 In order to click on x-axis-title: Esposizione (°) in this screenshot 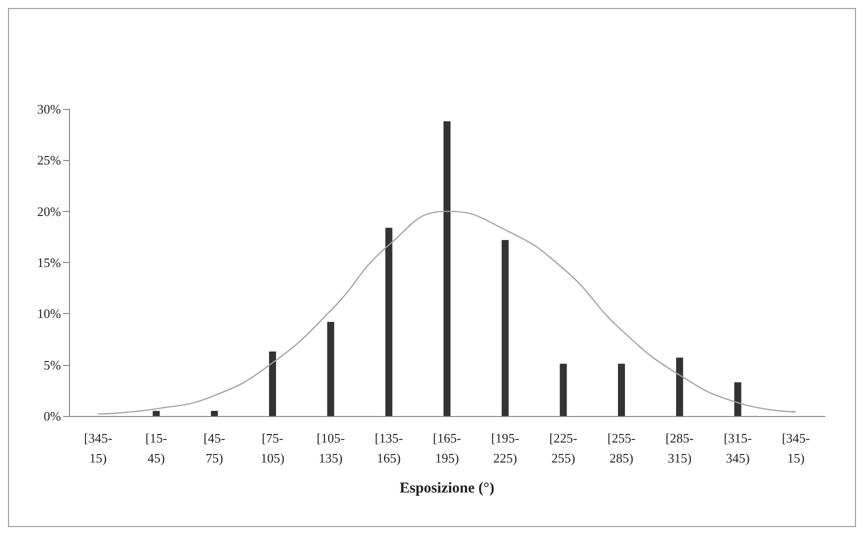, I will do `click(447, 488)`.